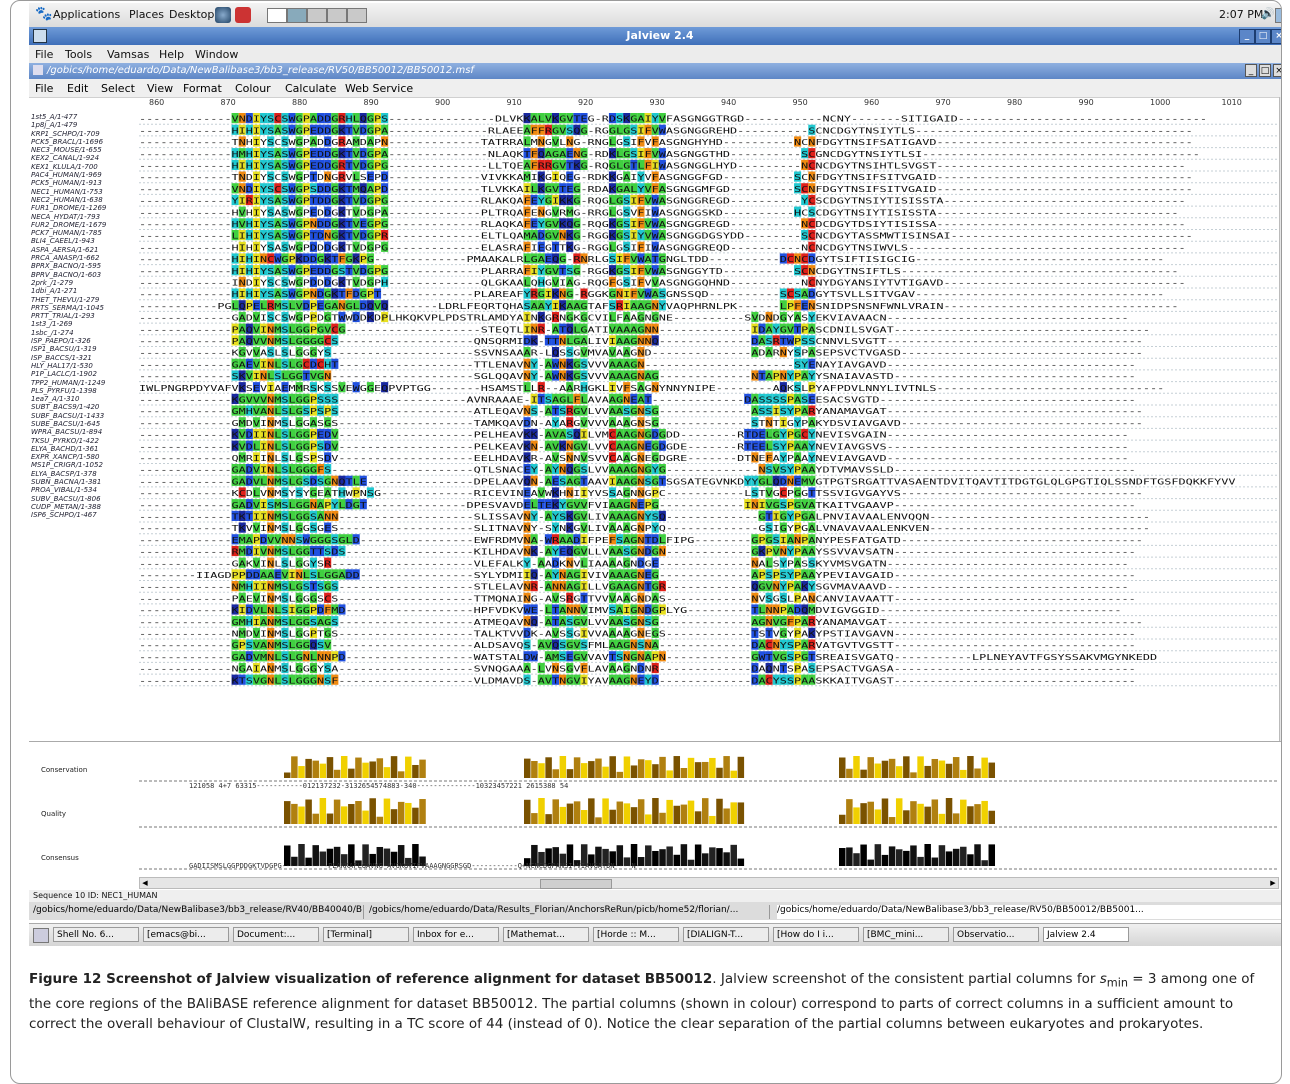  I want to click on sequence-name: PROA_VIBAL/1-534, so click(64, 490).